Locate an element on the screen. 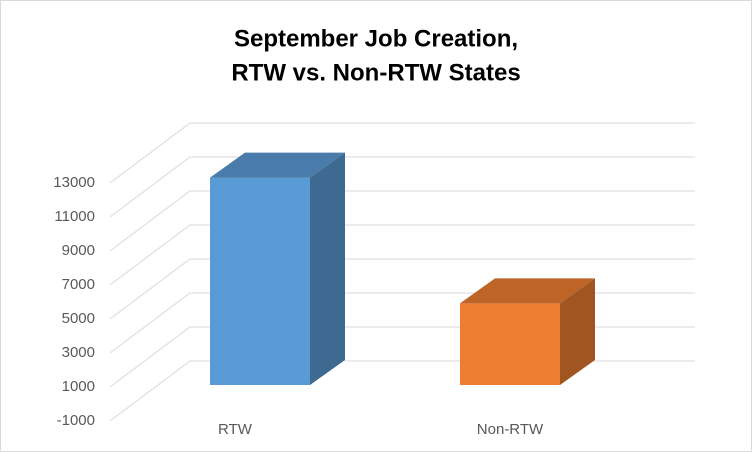 The height and width of the screenshot is (452, 752). chart-title: RTW vs. Non-RTW States is located at coordinates (375, 72).